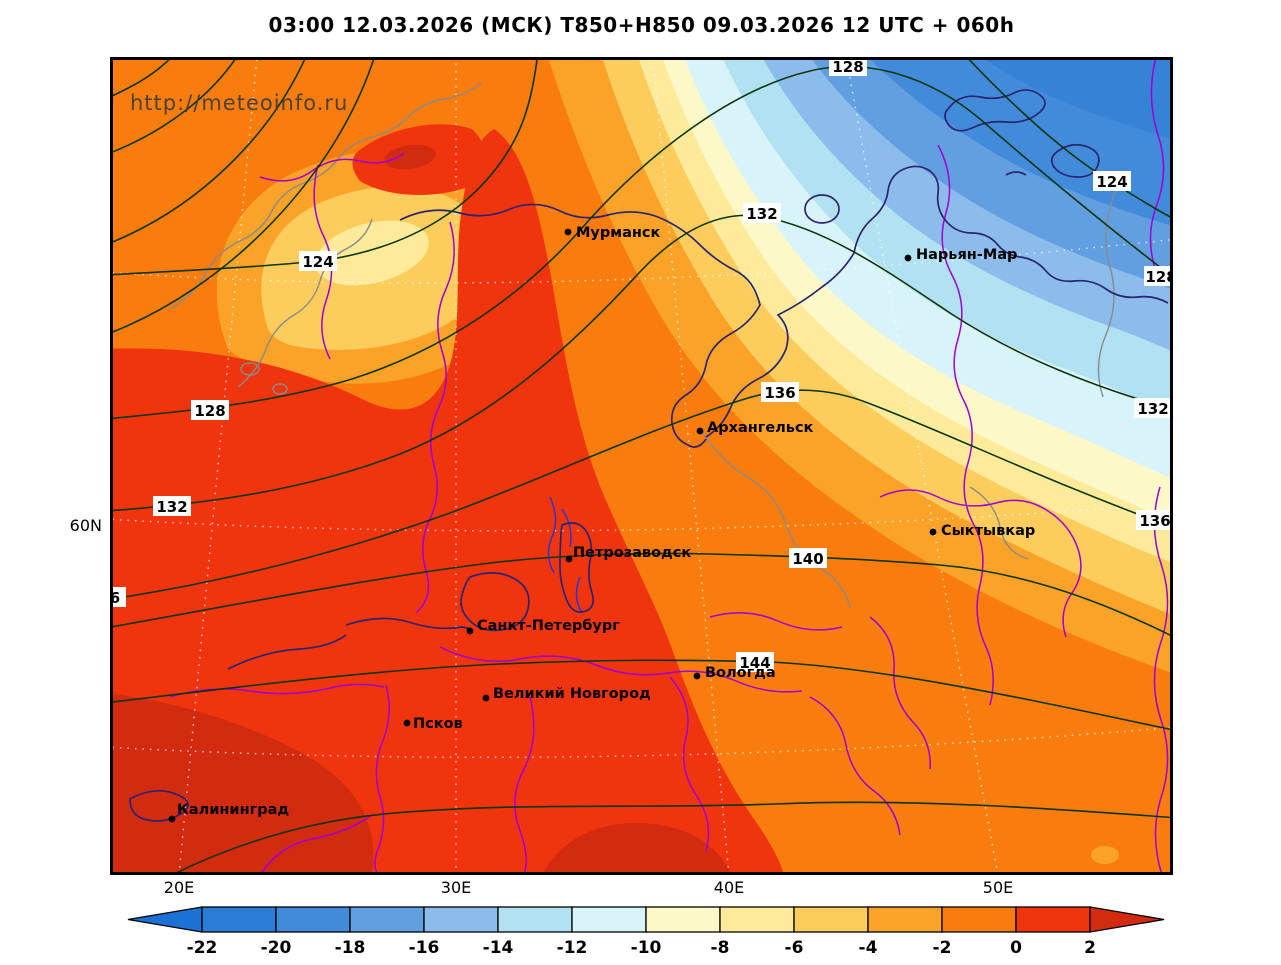  Describe the element at coordinates (794, 948) in the screenshot. I see `svg-text: -6` at that location.